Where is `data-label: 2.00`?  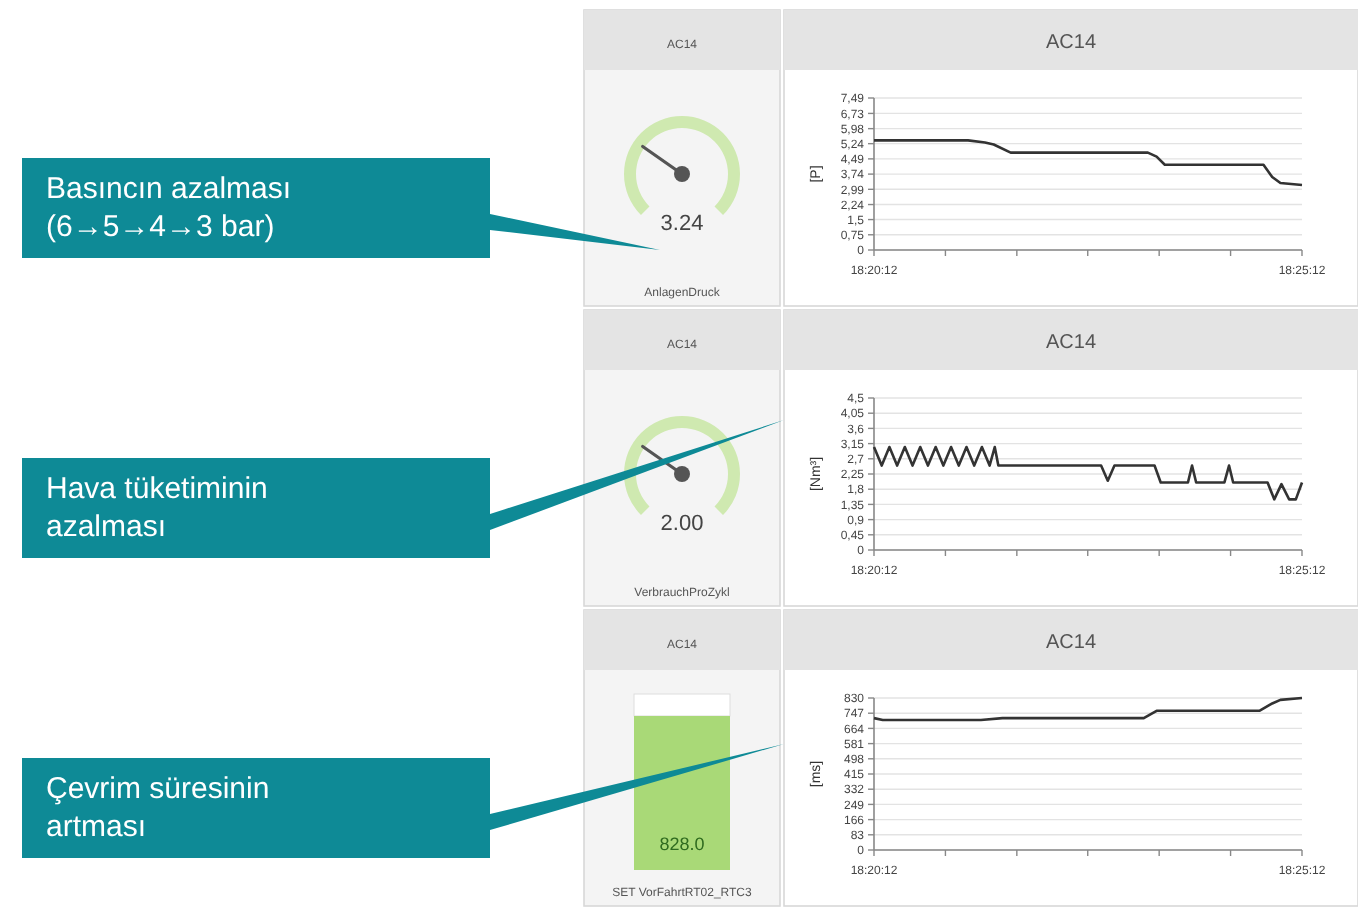 data-label: 2.00 is located at coordinates (682, 524).